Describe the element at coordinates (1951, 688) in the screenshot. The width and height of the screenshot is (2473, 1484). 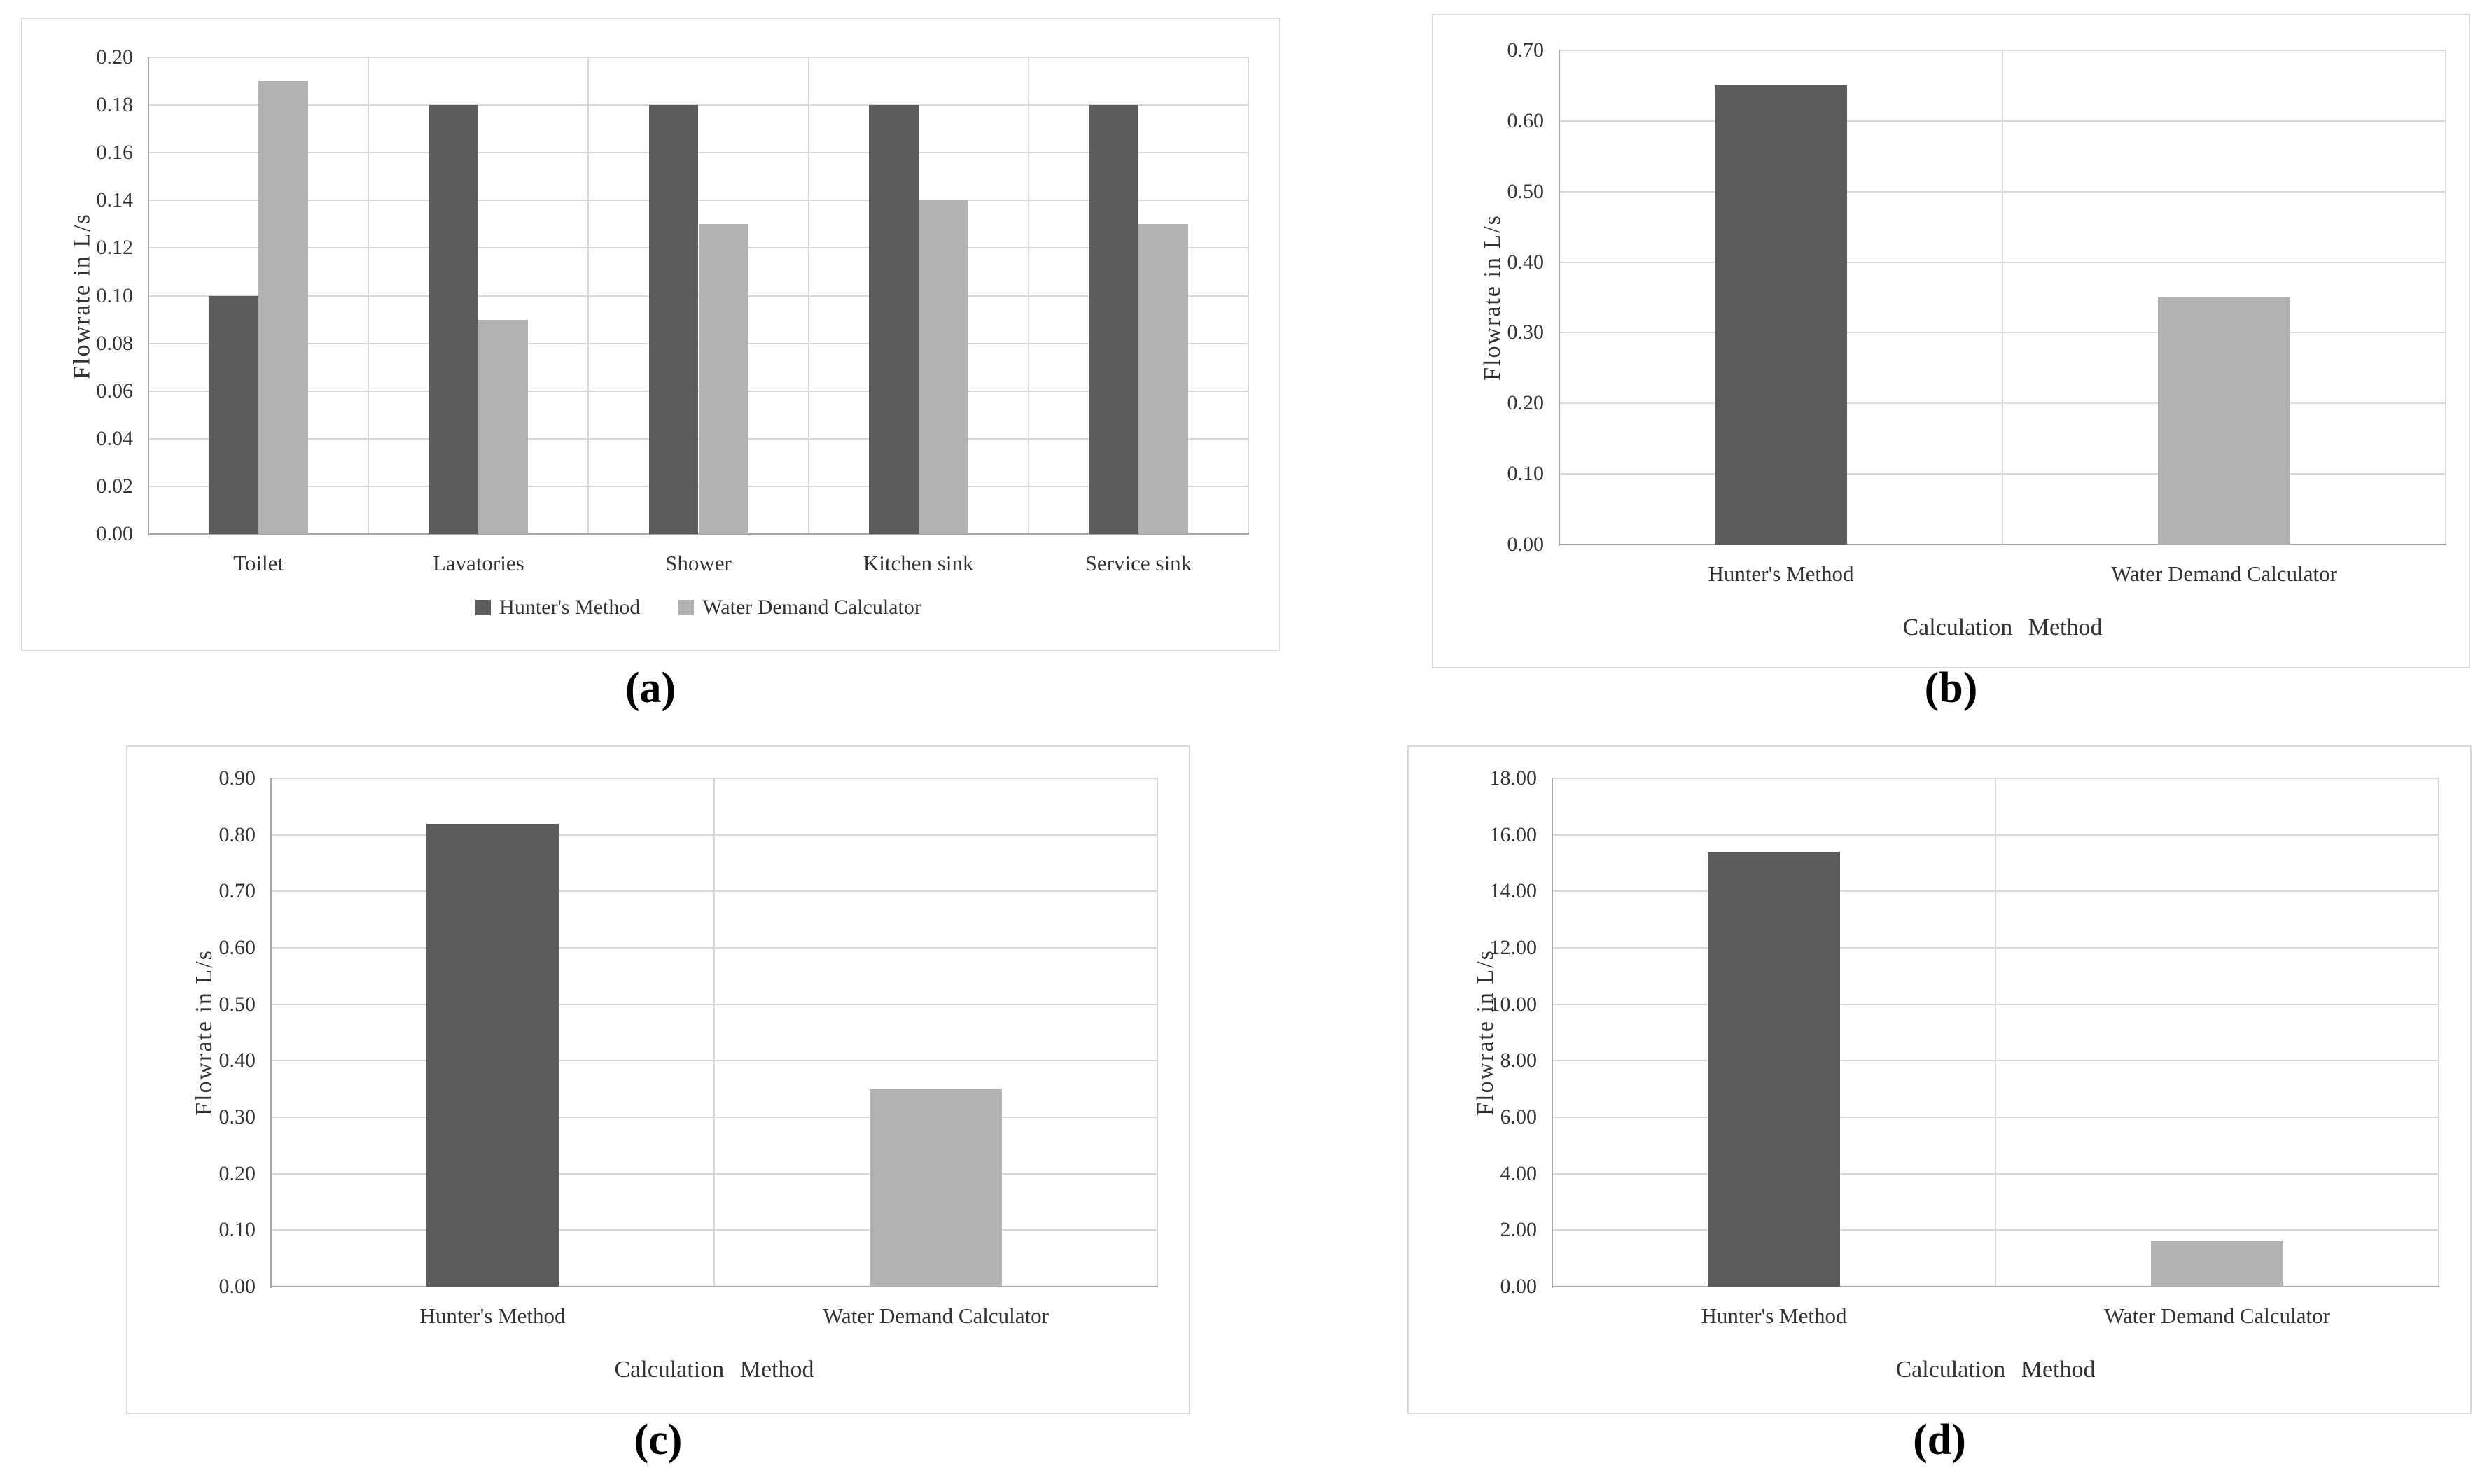
I see `caption-b: (b)` at that location.